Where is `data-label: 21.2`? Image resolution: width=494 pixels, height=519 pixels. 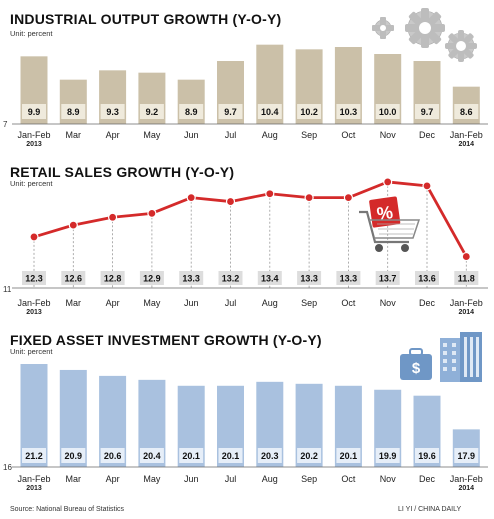 data-label: 21.2 is located at coordinates (34, 456).